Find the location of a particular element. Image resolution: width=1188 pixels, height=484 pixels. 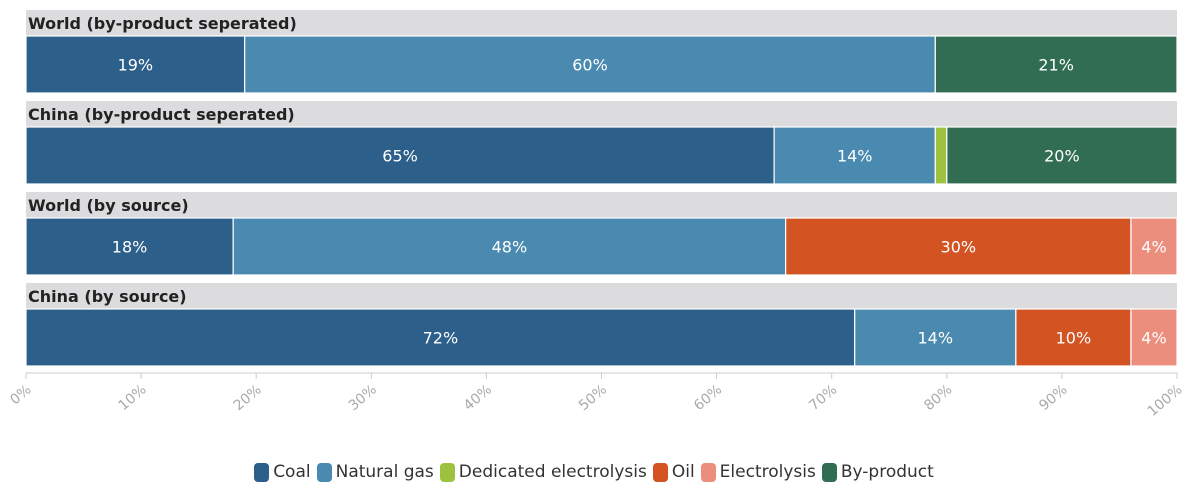

legend-label-dedicated-electrolysis: Dedicated electrolysis is located at coordinates (552, 472).